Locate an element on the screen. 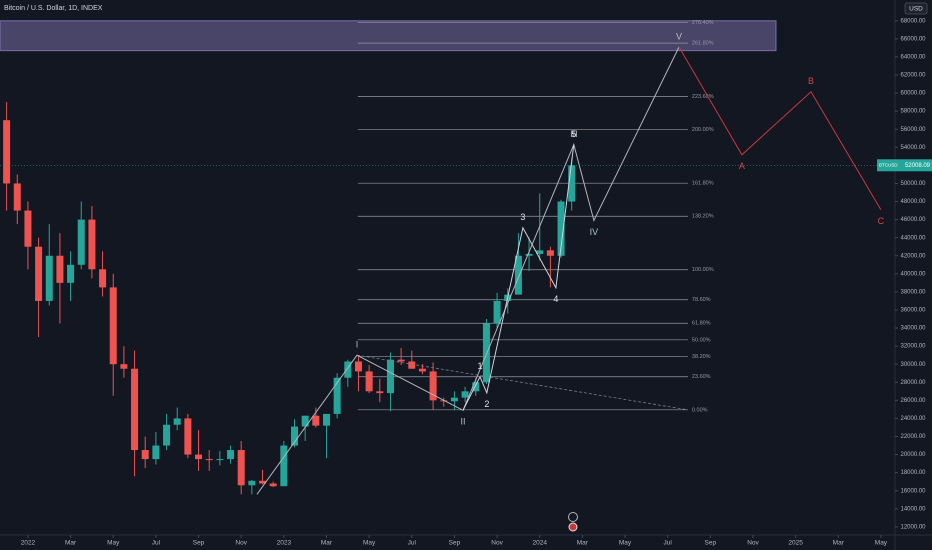 The height and width of the screenshot is (550, 932). y-tick-label: 30000.00 is located at coordinates (913, 365).